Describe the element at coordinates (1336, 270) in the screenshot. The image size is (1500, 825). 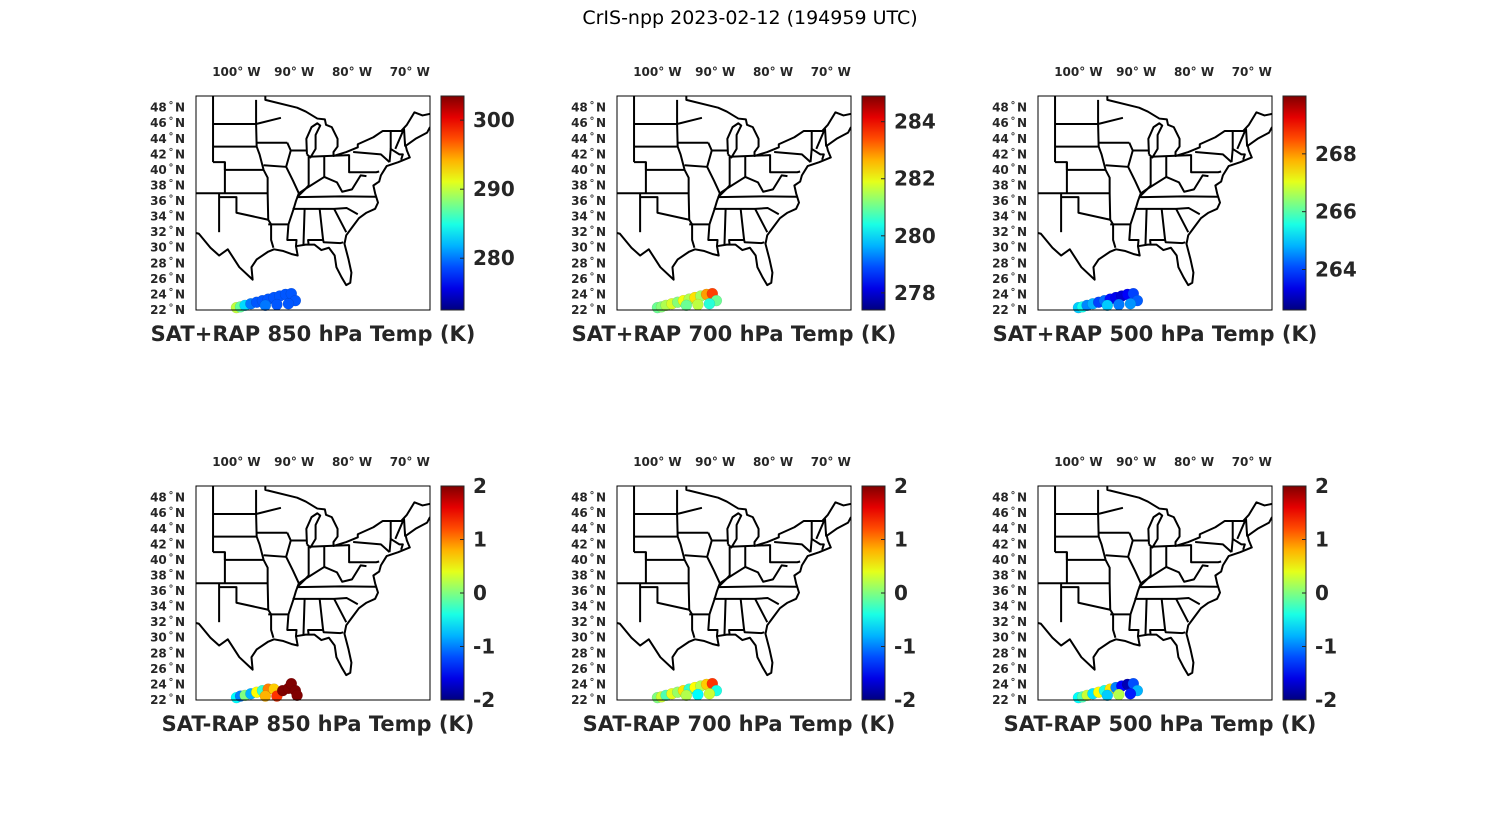
I see `colorbar-tick-label: 264` at that location.